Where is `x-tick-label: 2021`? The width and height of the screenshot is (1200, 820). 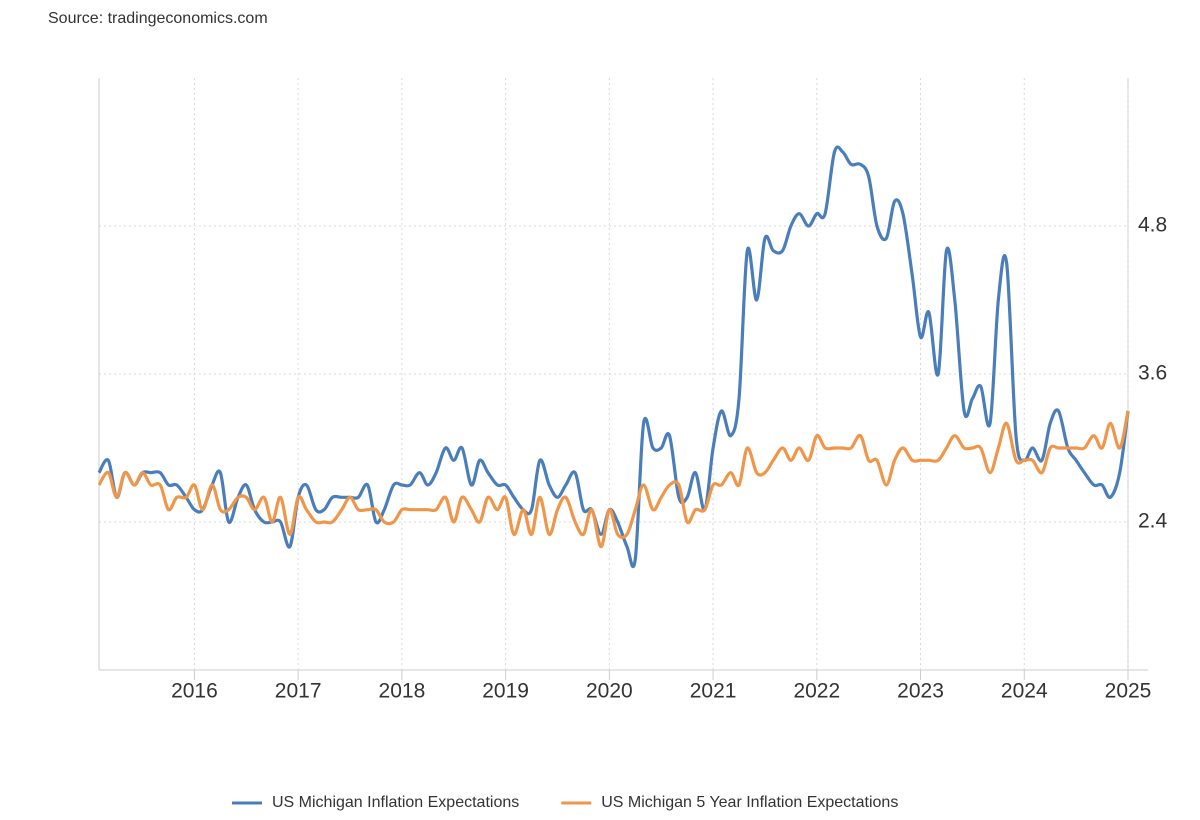 x-tick-label: 2021 is located at coordinates (713, 691).